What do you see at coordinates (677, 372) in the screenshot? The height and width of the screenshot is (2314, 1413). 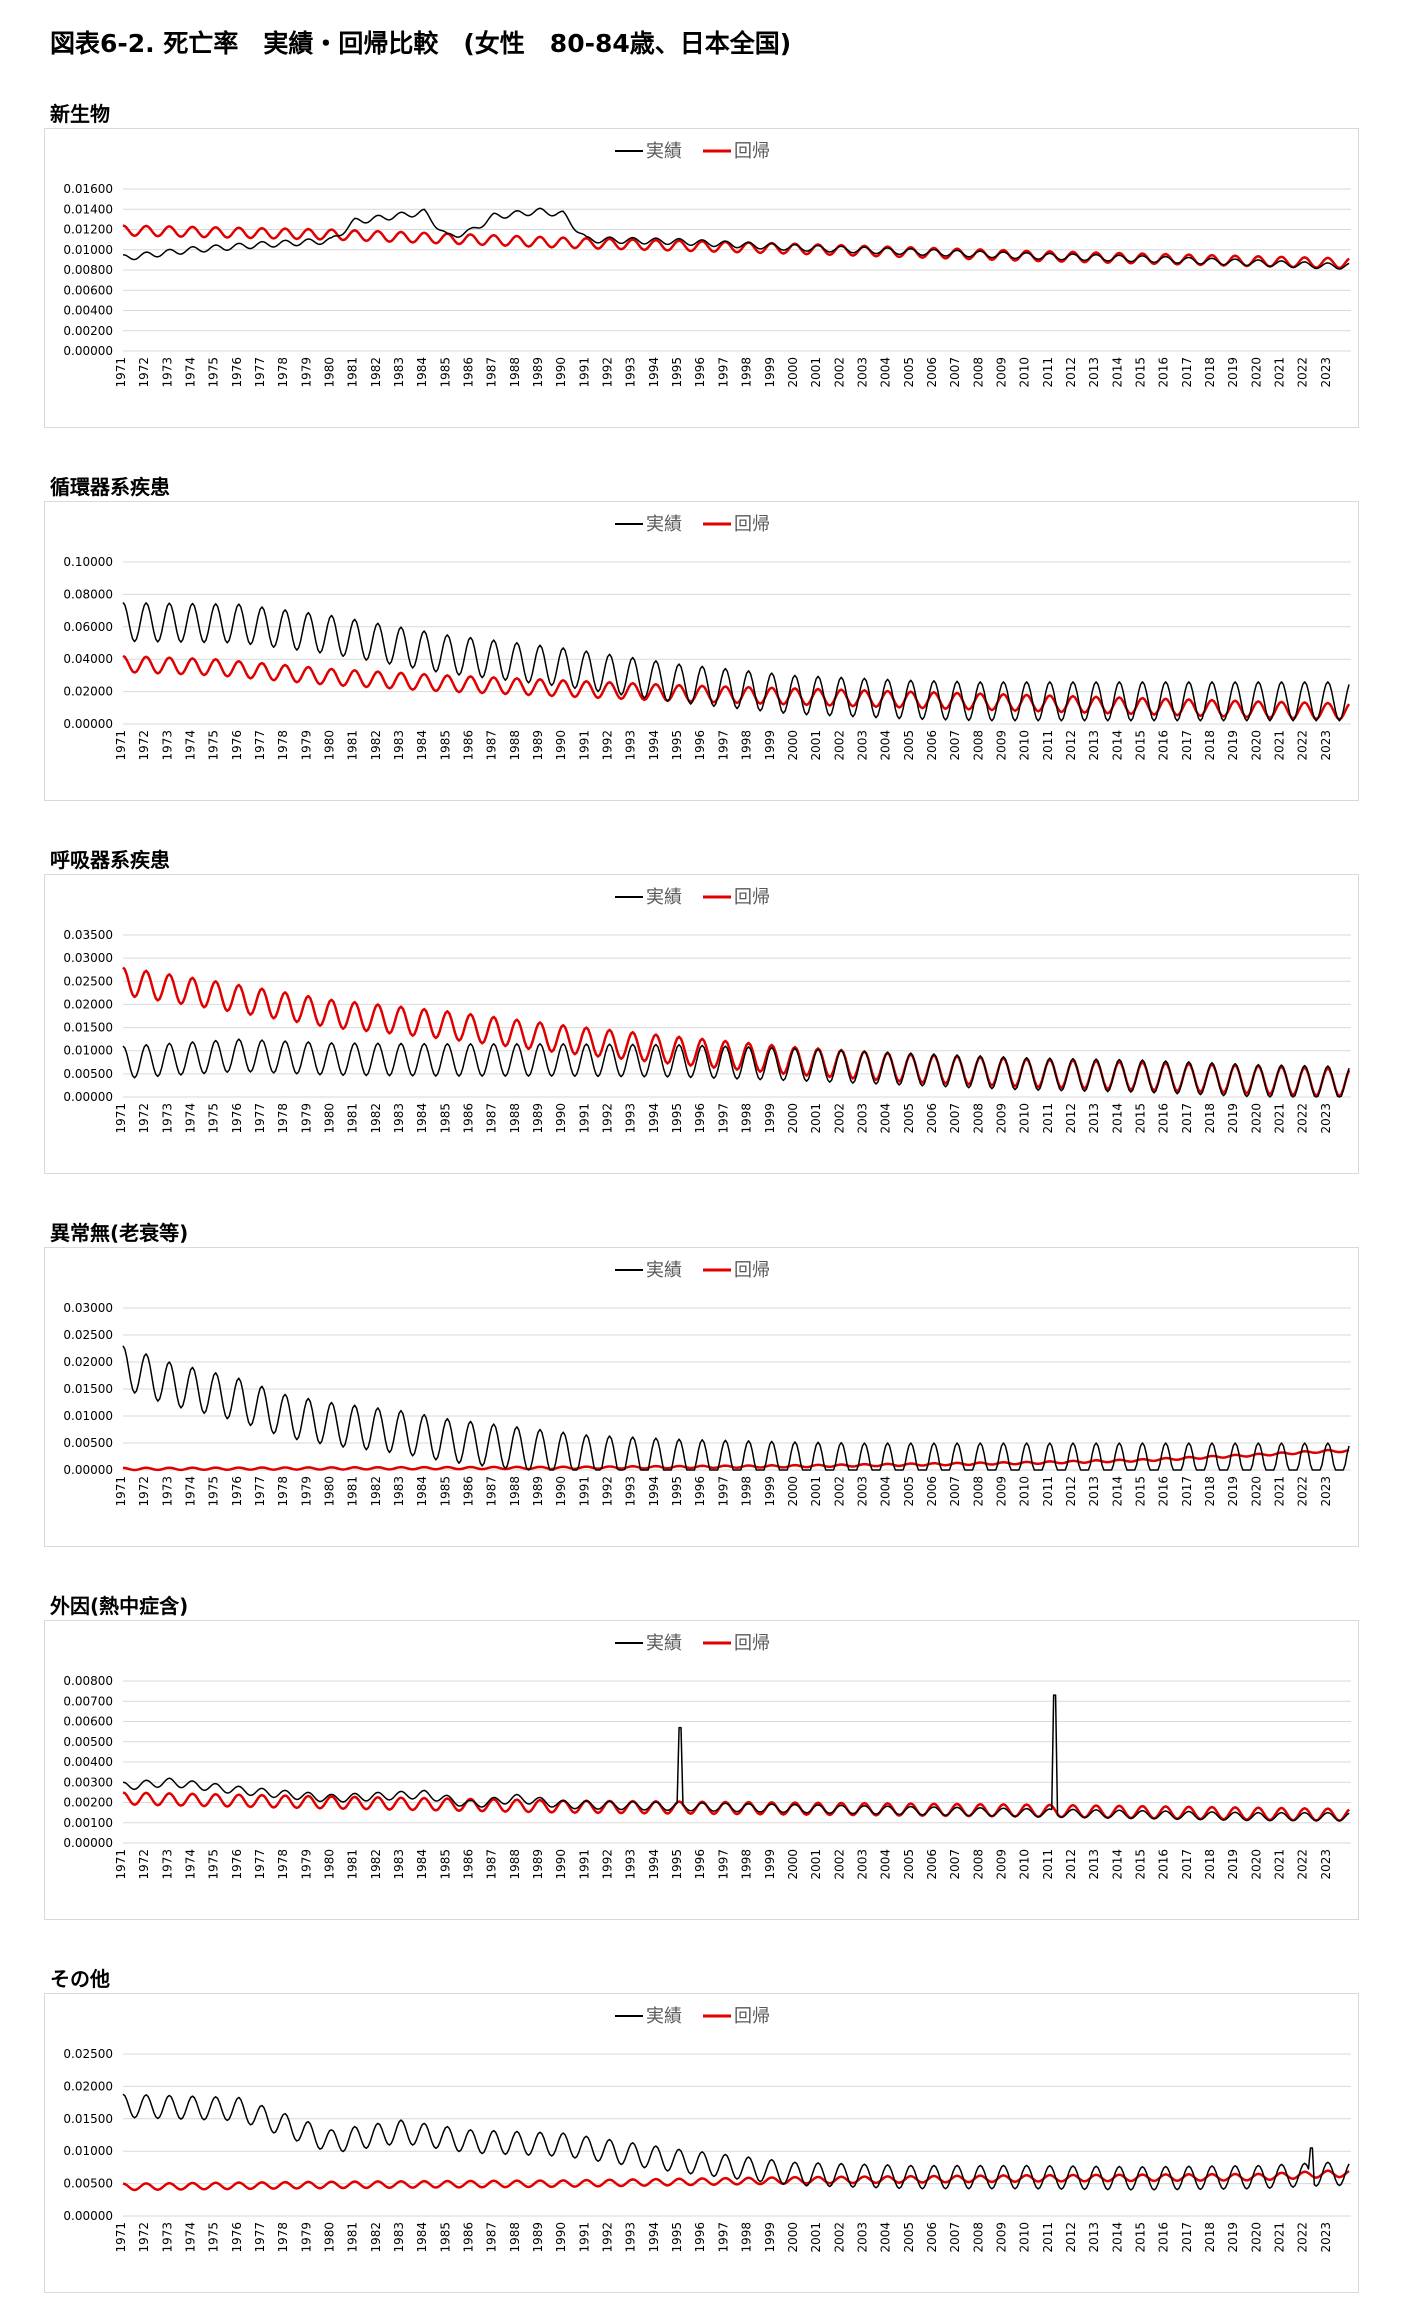 I see `x-tick-label: 1995` at bounding box center [677, 372].